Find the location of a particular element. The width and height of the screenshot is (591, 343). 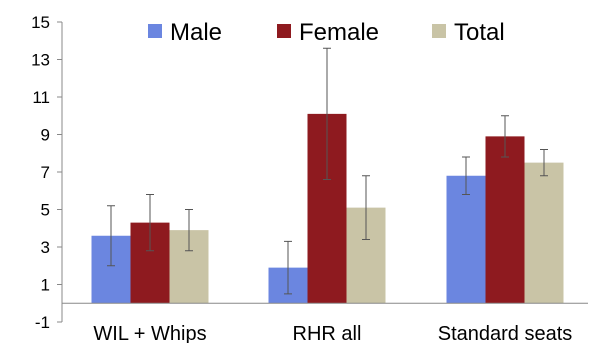

legend-label-total: Total is located at coordinates (479, 32).